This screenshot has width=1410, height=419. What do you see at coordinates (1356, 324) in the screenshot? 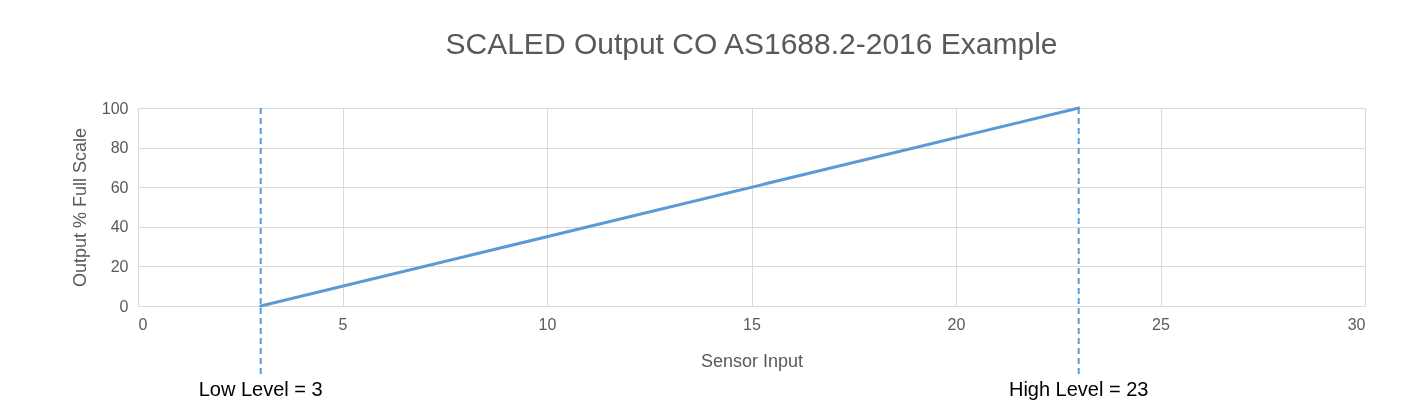
I see `x-tick-label: 30` at bounding box center [1356, 324].